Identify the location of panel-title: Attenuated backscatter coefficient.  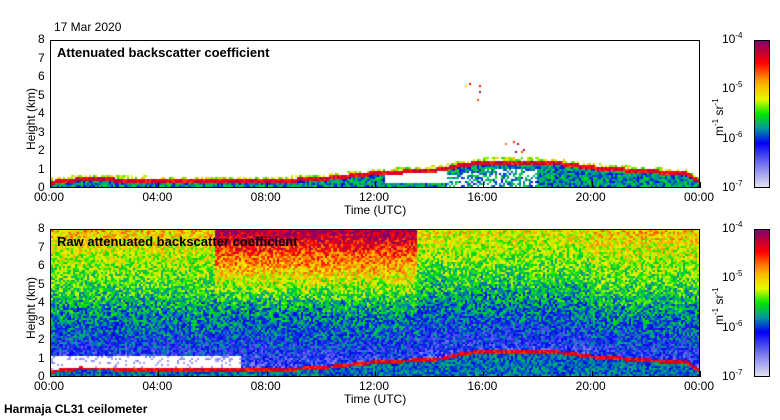
(163, 52).